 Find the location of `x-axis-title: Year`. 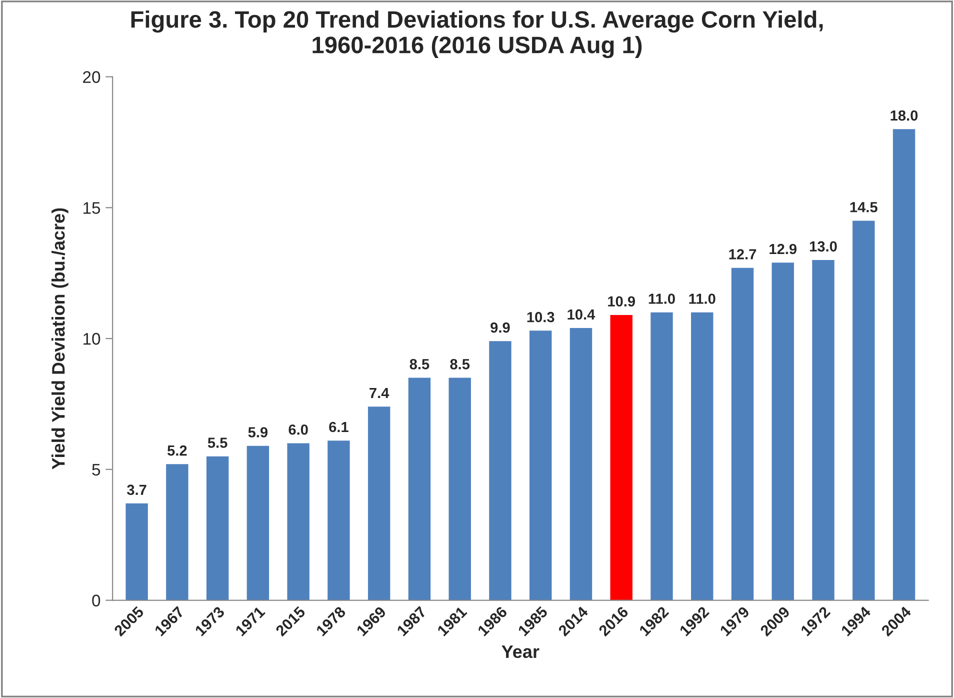

x-axis-title: Year is located at coordinates (521, 651).